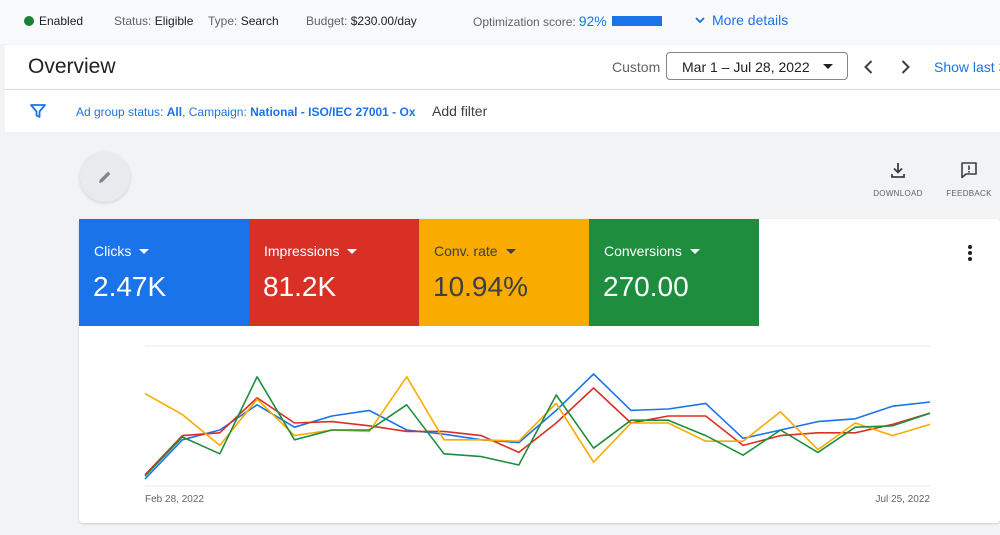 This screenshot has height=535, width=1000. Describe the element at coordinates (72, 66) in the screenshot. I see `page-title: Overview` at that location.